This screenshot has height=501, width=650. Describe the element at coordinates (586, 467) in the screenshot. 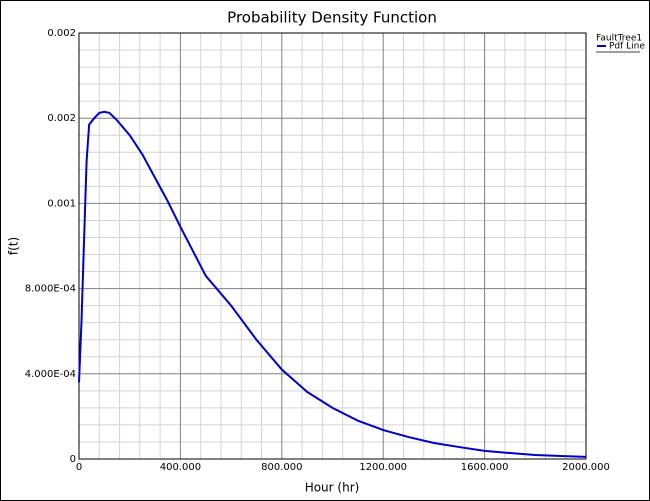

I see `x-tick-label: 2000.000` at that location.